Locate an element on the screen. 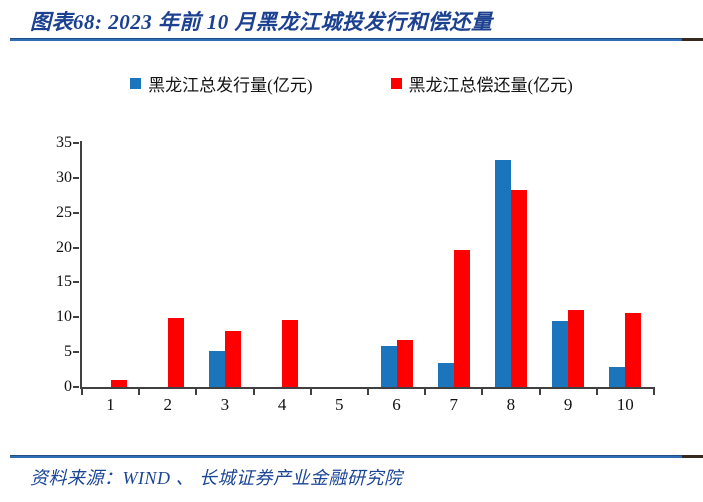 The width and height of the screenshot is (703, 502). x-axis-label: 7 is located at coordinates (453, 404).